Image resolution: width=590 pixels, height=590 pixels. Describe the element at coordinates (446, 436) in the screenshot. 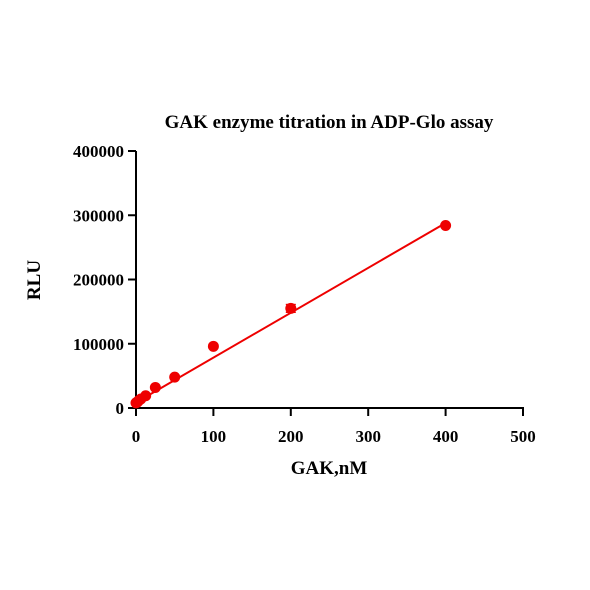

I see `x-tick-label: 400` at that location.